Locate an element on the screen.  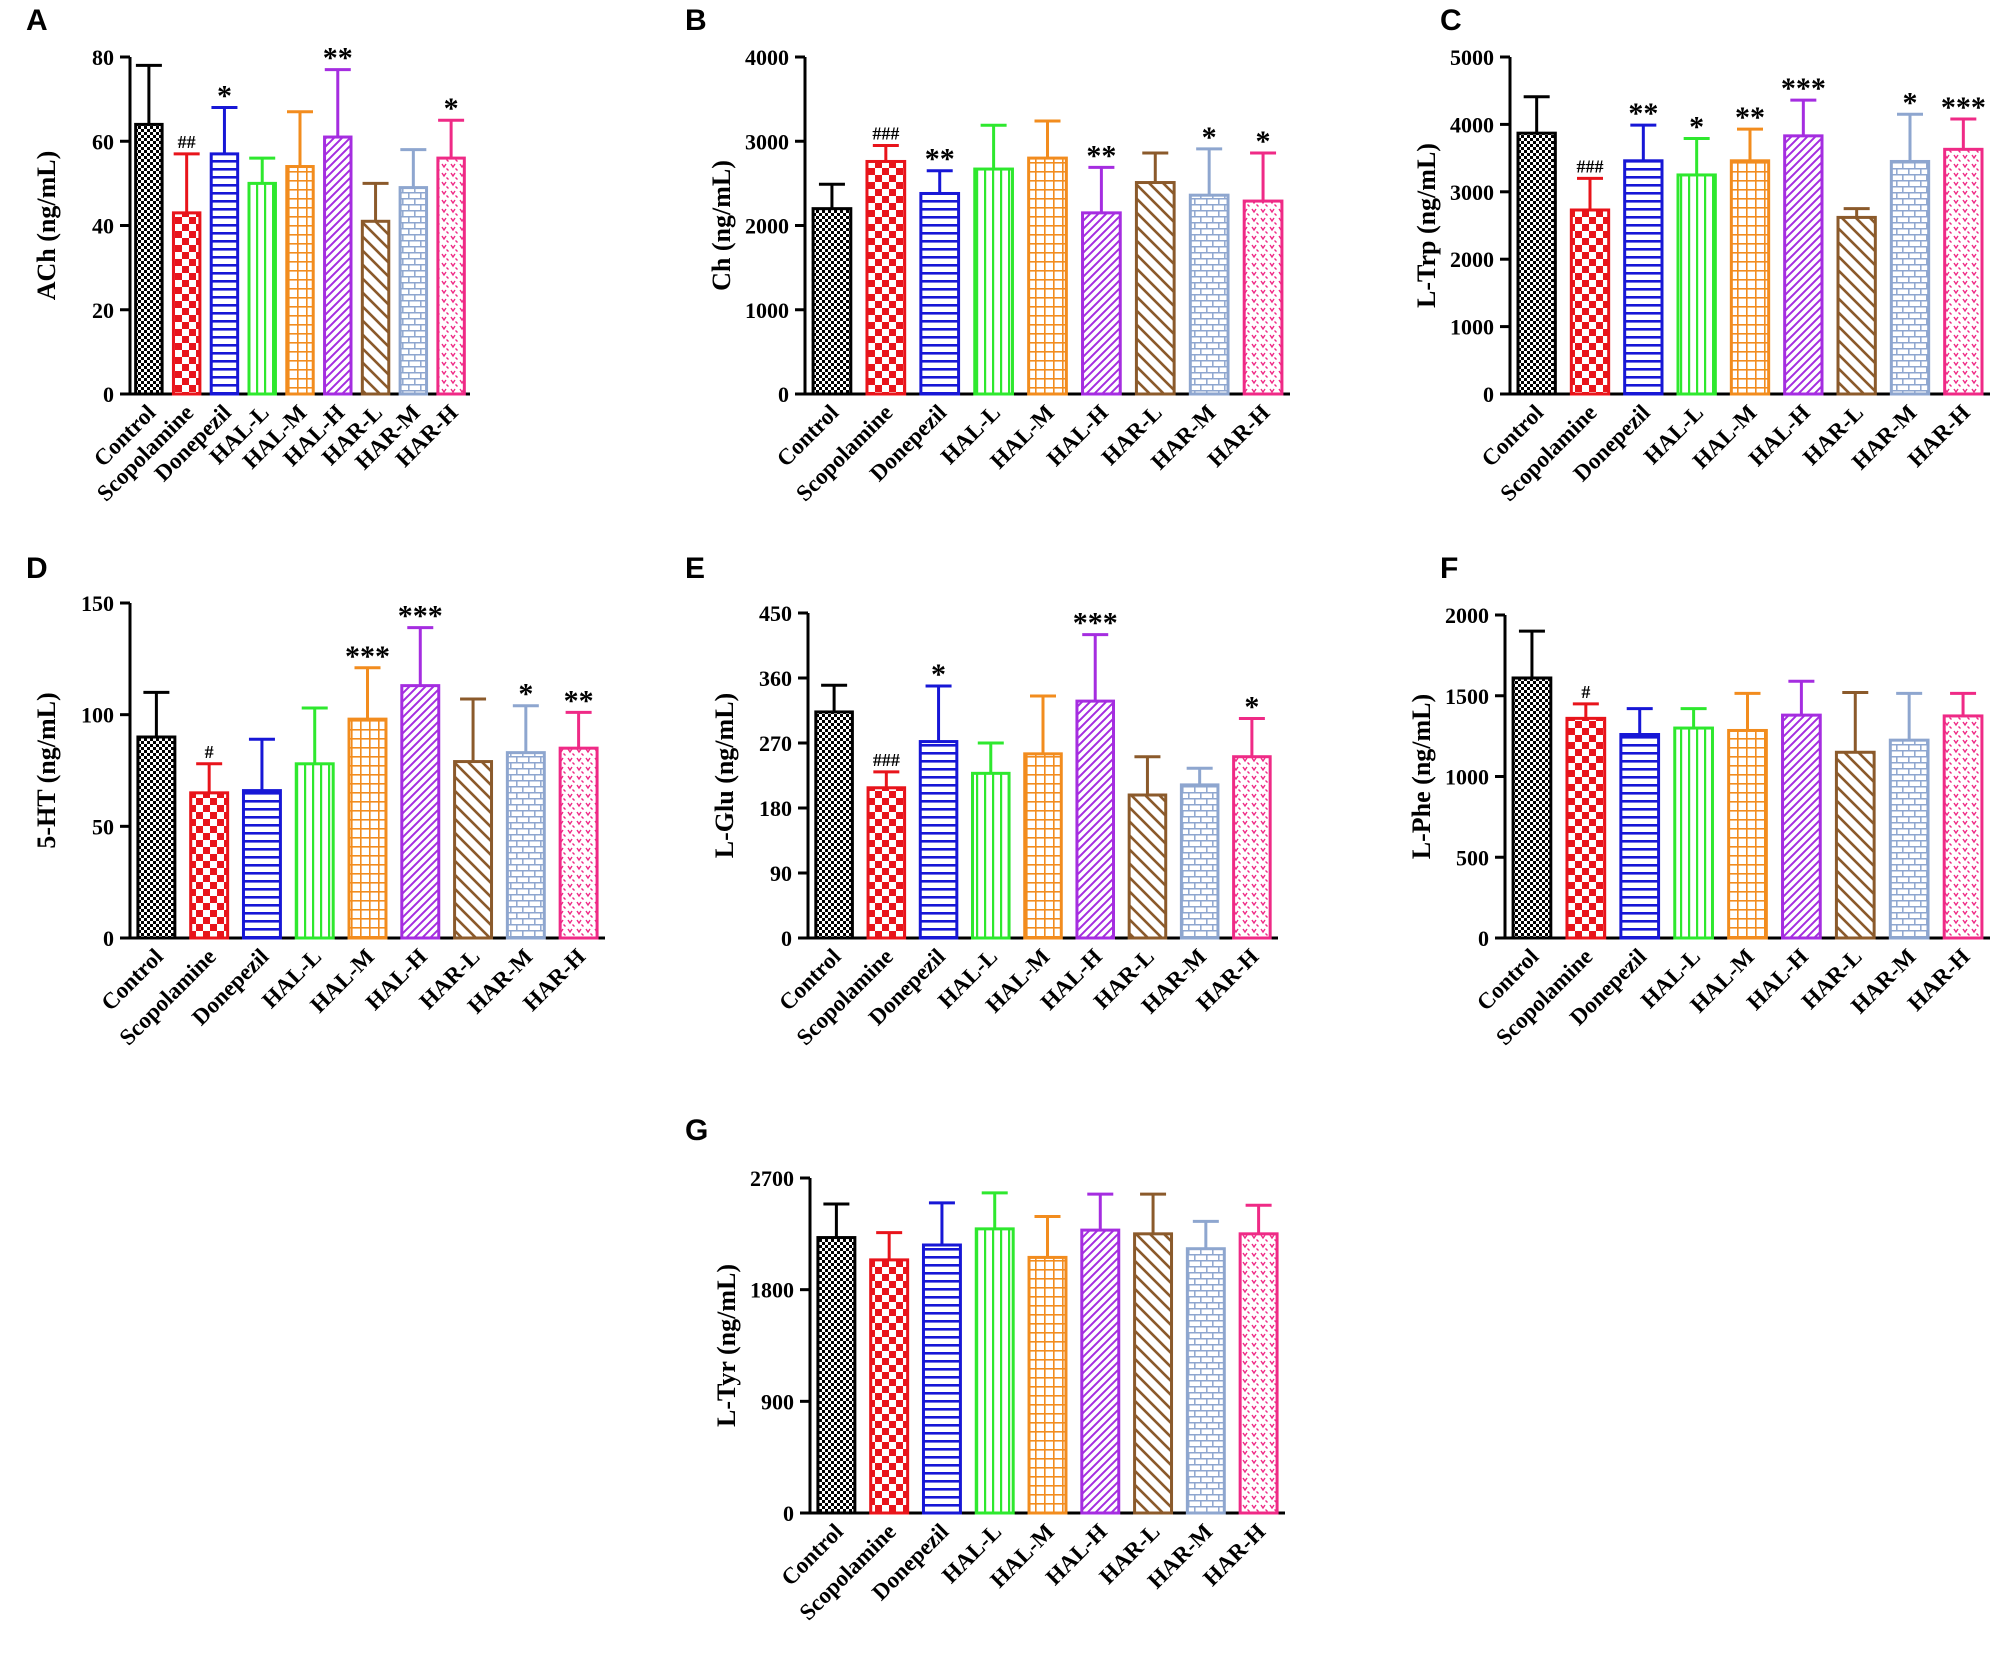
panel-b-ytick-label: 3000 is located at coordinates (767, 141).